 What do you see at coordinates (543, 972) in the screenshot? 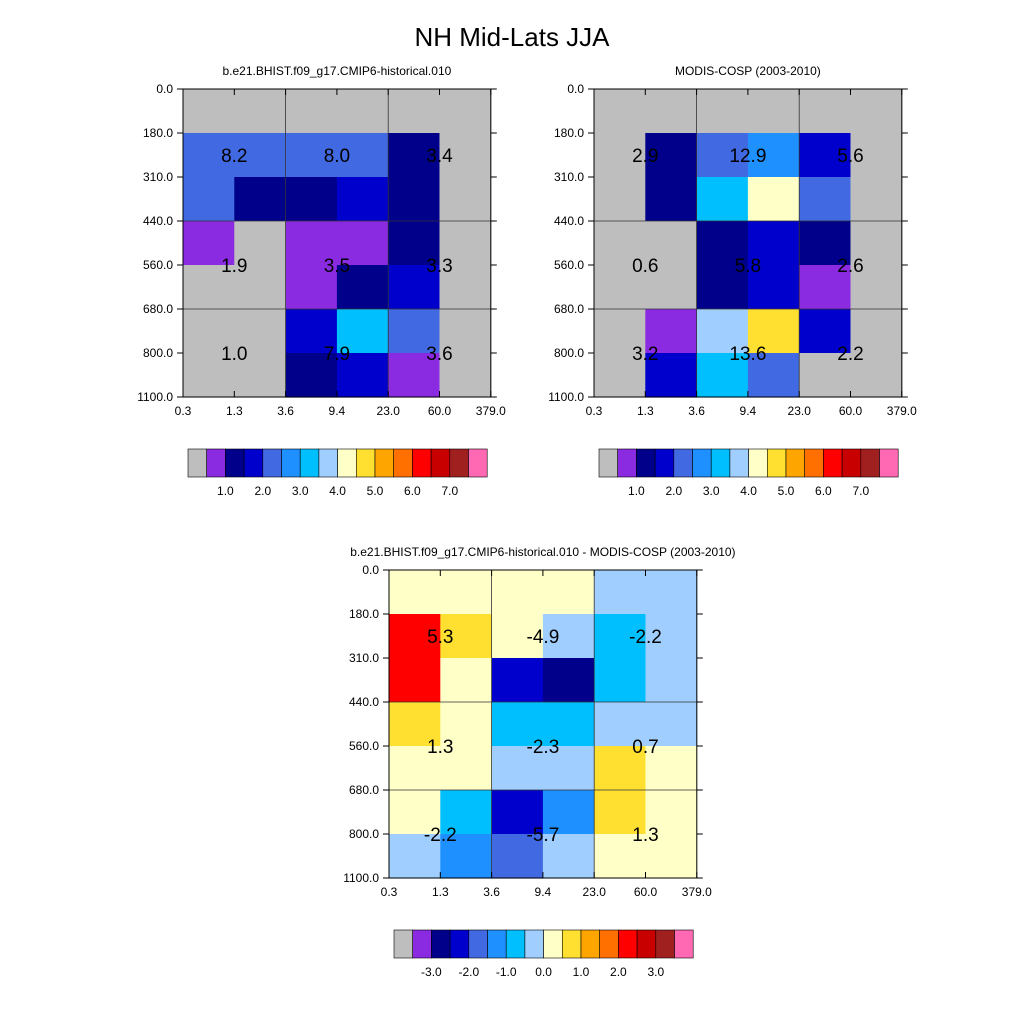
I see `colorbar-label: 0.0` at bounding box center [543, 972].